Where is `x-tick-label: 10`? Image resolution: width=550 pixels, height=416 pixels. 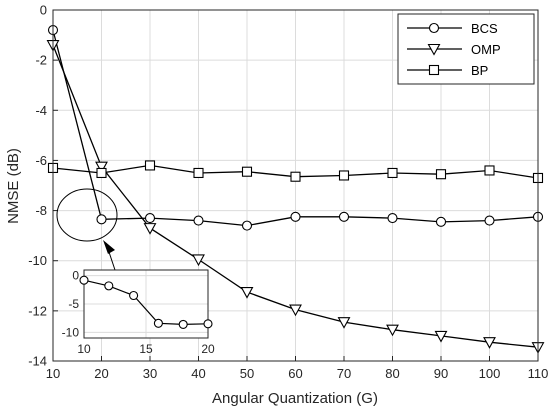 x-tick-label: 10 is located at coordinates (53, 373).